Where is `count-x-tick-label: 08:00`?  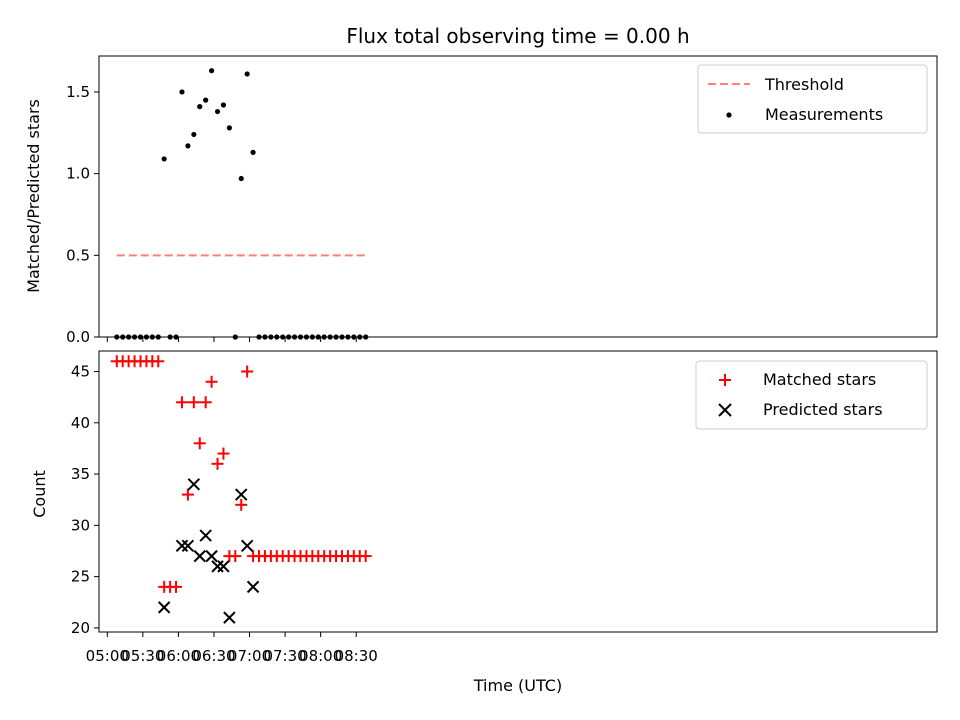 count-x-tick-label: 08:00 is located at coordinates (320, 656).